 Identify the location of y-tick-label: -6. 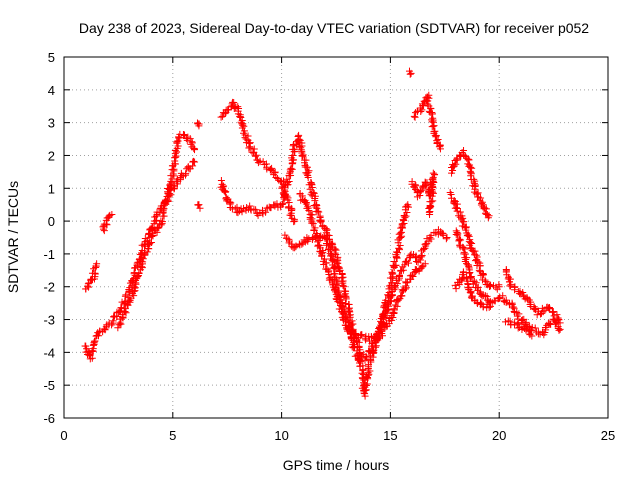
(49, 418).